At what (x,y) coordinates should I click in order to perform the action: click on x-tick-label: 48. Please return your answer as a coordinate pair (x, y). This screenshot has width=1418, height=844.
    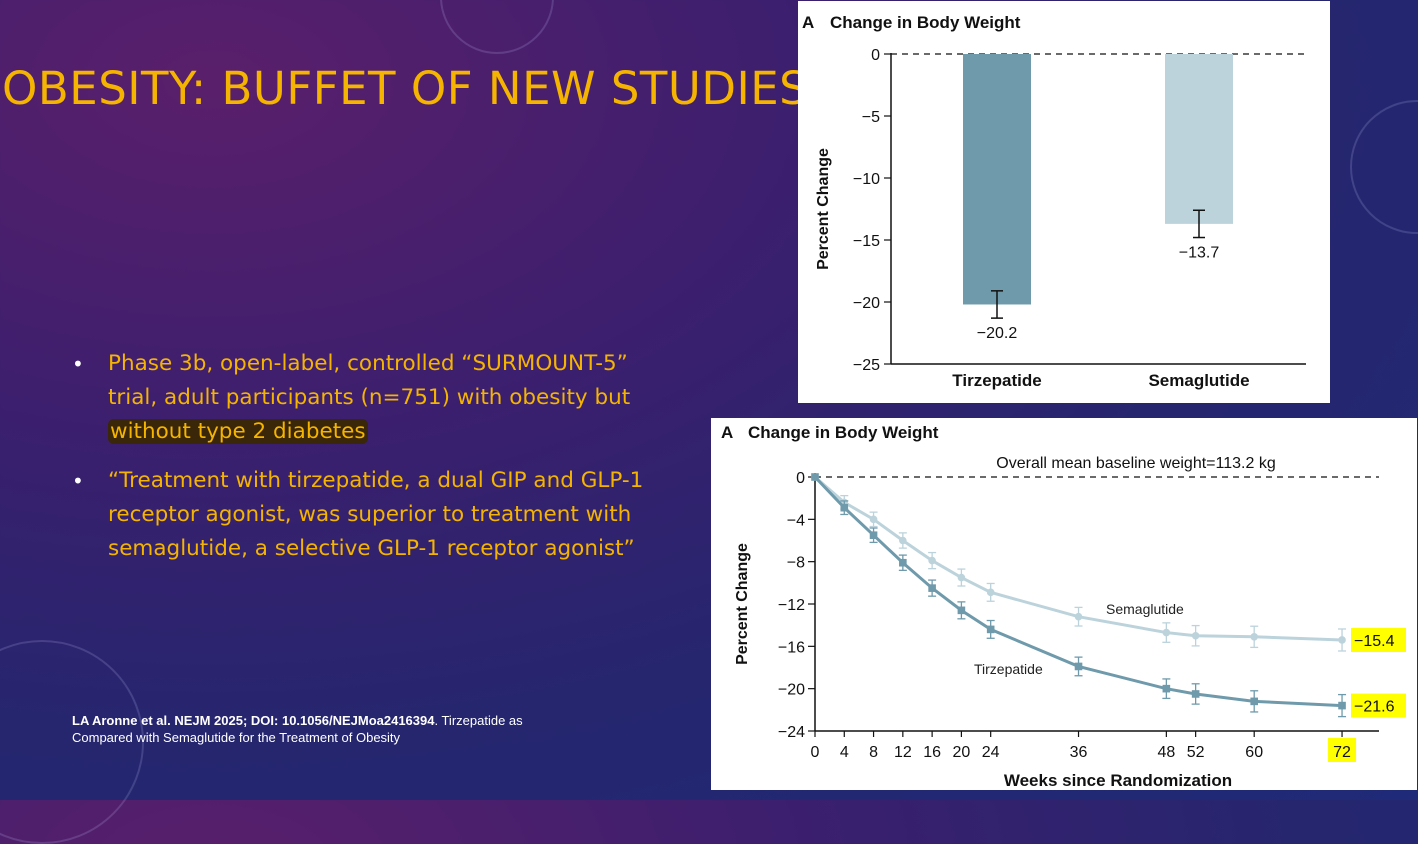
    Looking at the image, I should click on (1166, 752).